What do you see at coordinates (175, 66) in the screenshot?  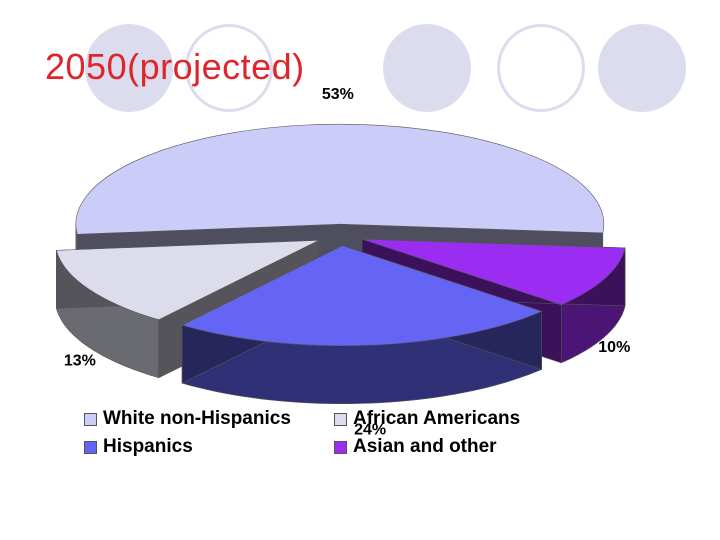 I see `slide-title: 2050(projected)` at bounding box center [175, 66].